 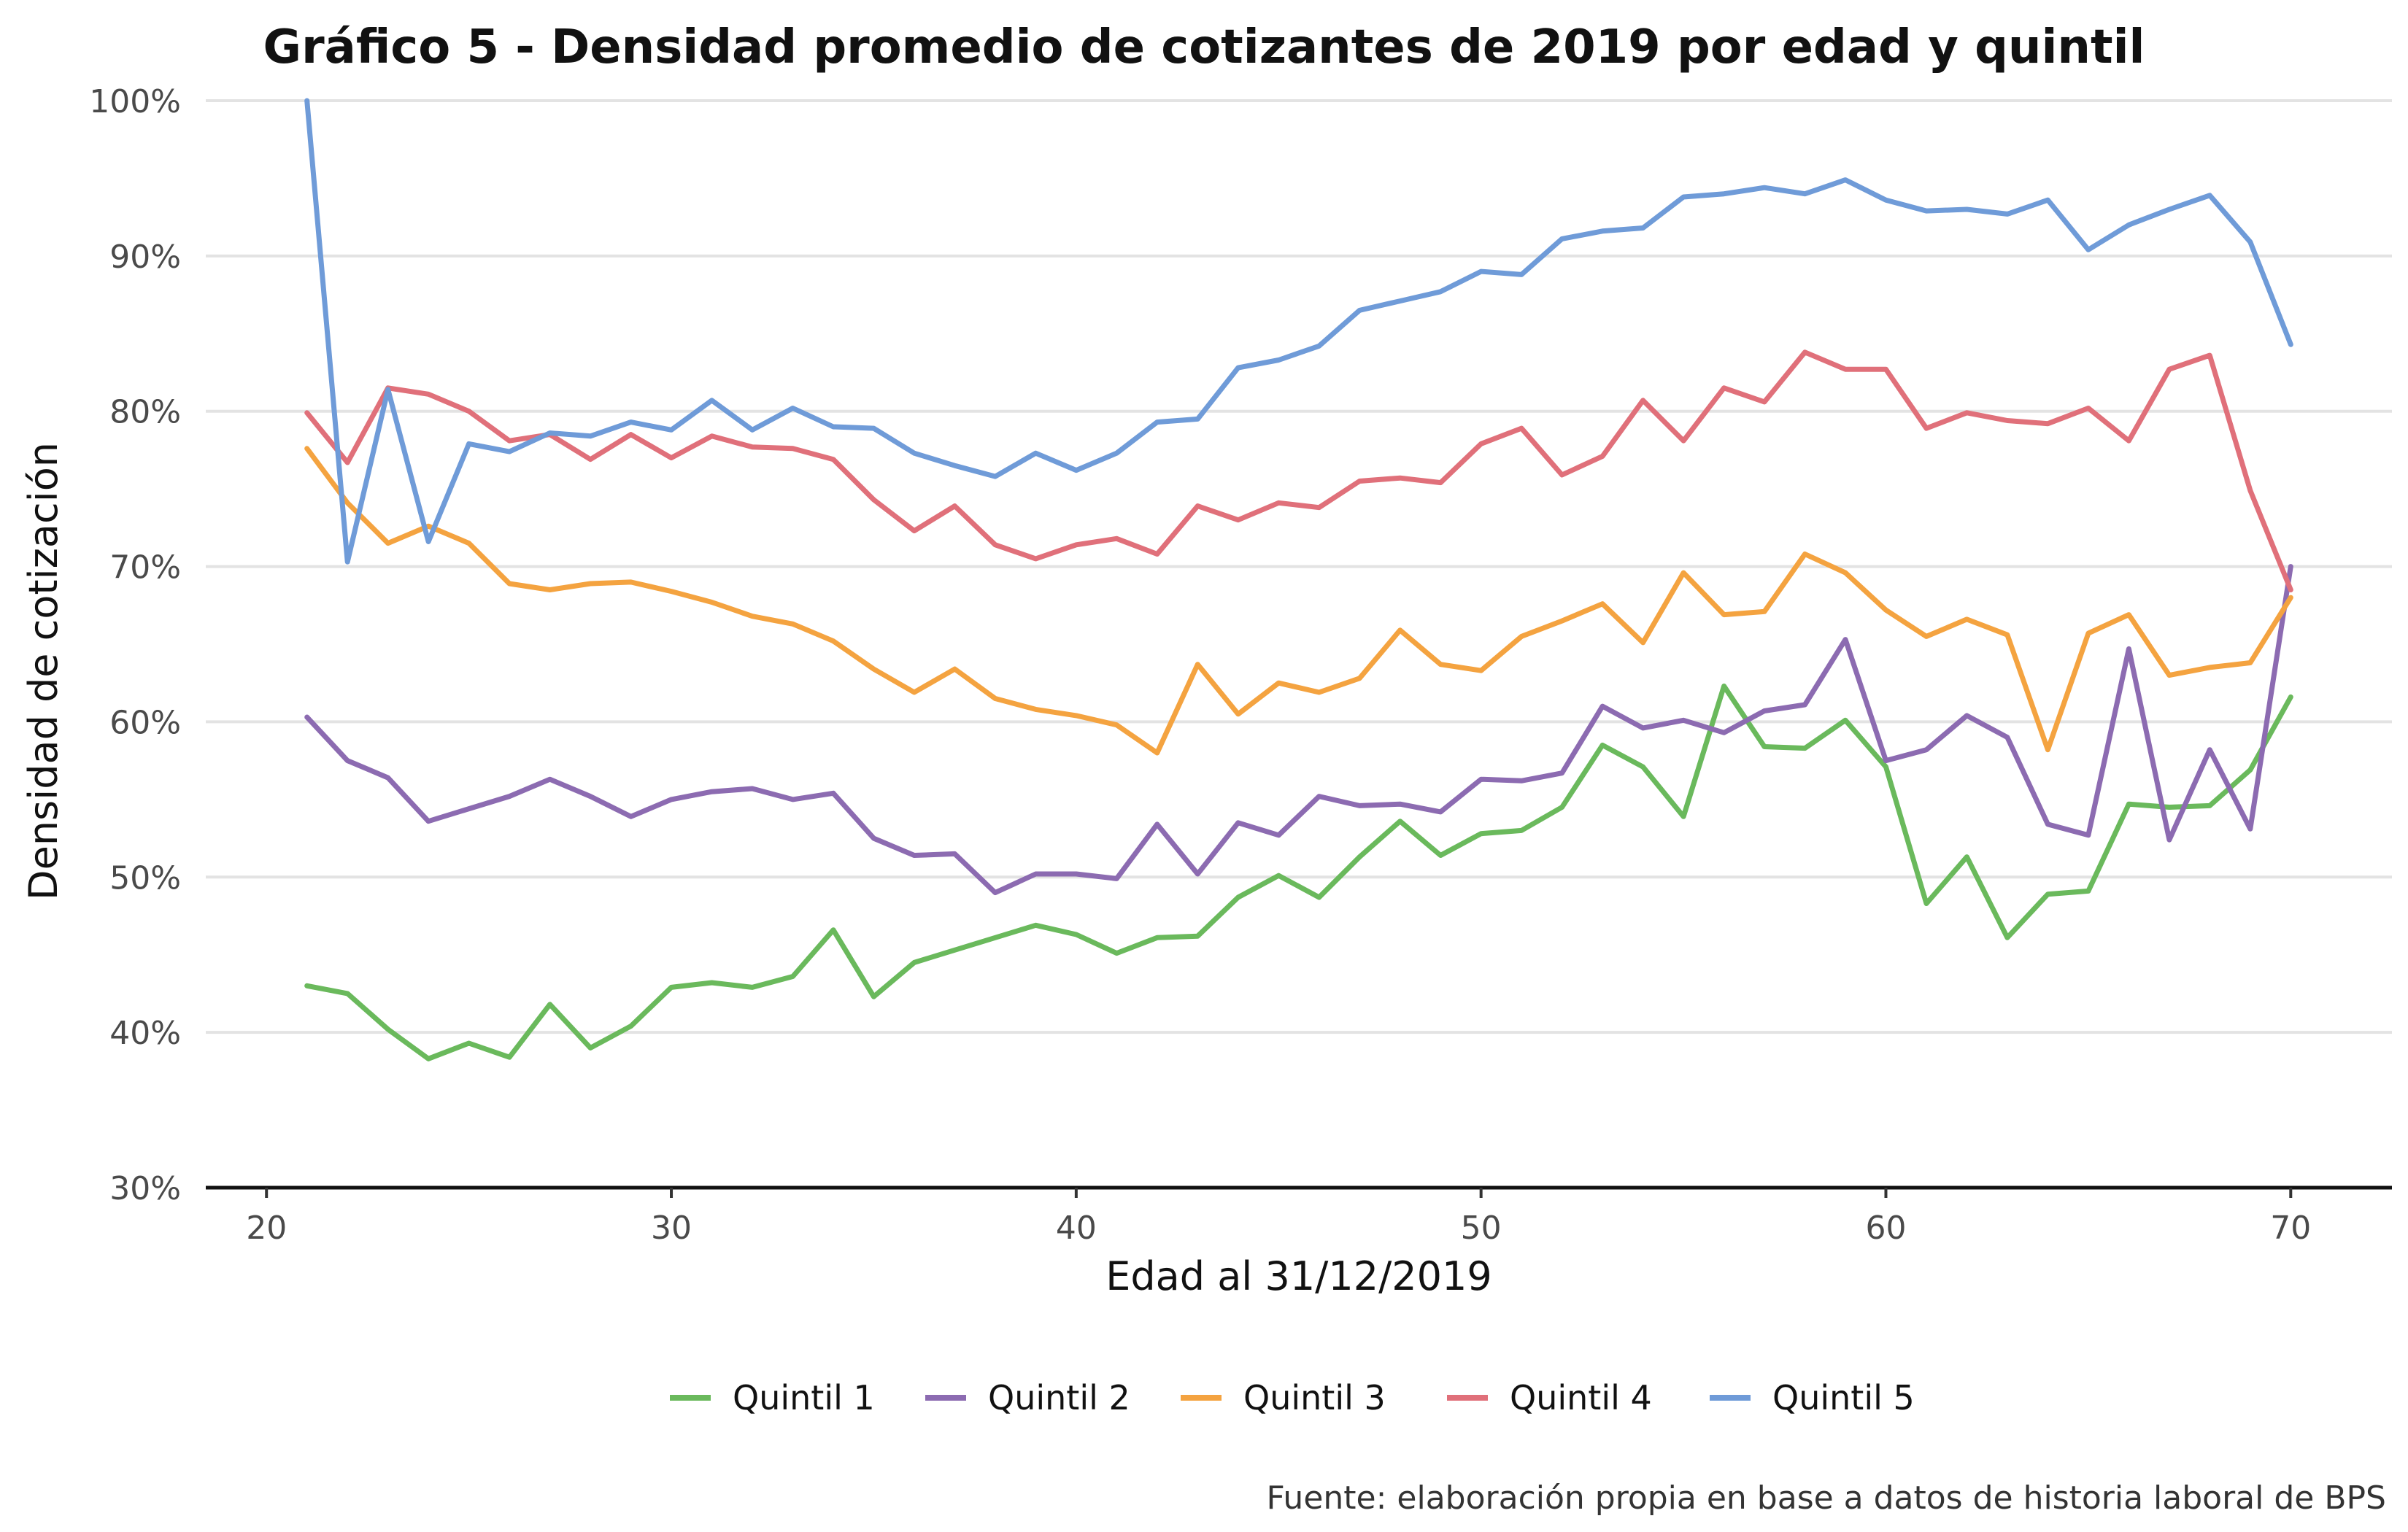 What do you see at coordinates (2290, 1229) in the screenshot?
I see `x-tick-label: 70` at bounding box center [2290, 1229].